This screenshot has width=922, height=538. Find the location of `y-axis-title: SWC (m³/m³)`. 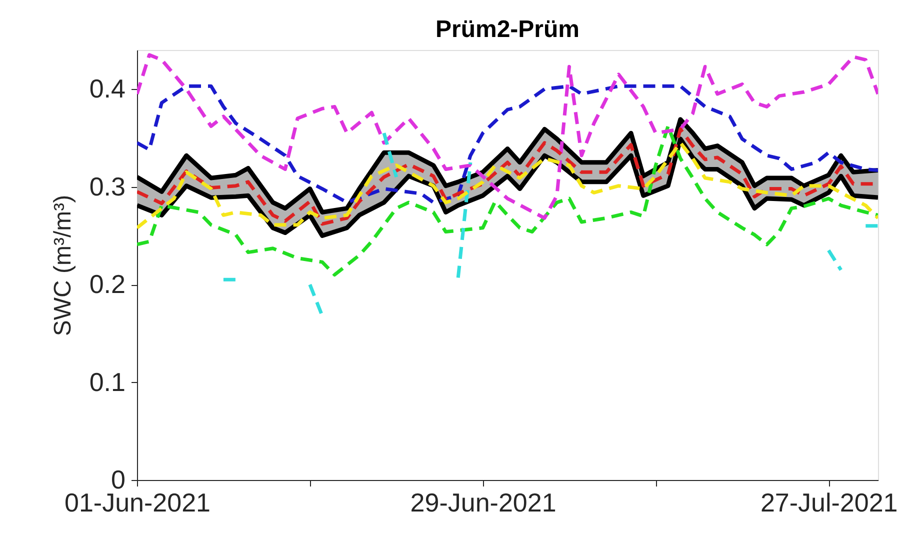

y-axis-title: SWC (m³/m³) is located at coordinates (62, 265).